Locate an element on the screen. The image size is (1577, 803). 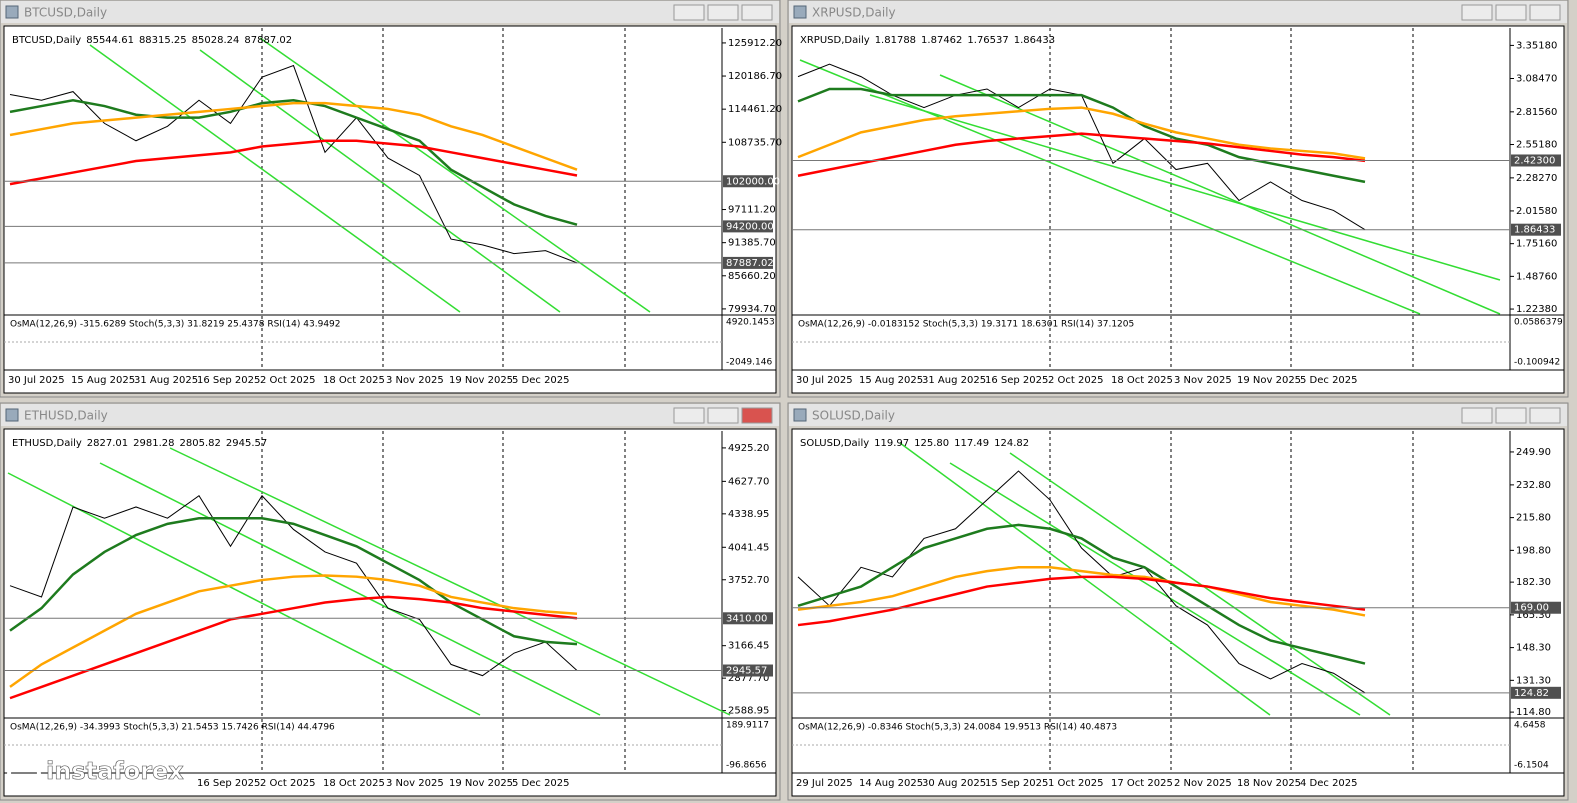
logo is located at coordinates (24, 774).